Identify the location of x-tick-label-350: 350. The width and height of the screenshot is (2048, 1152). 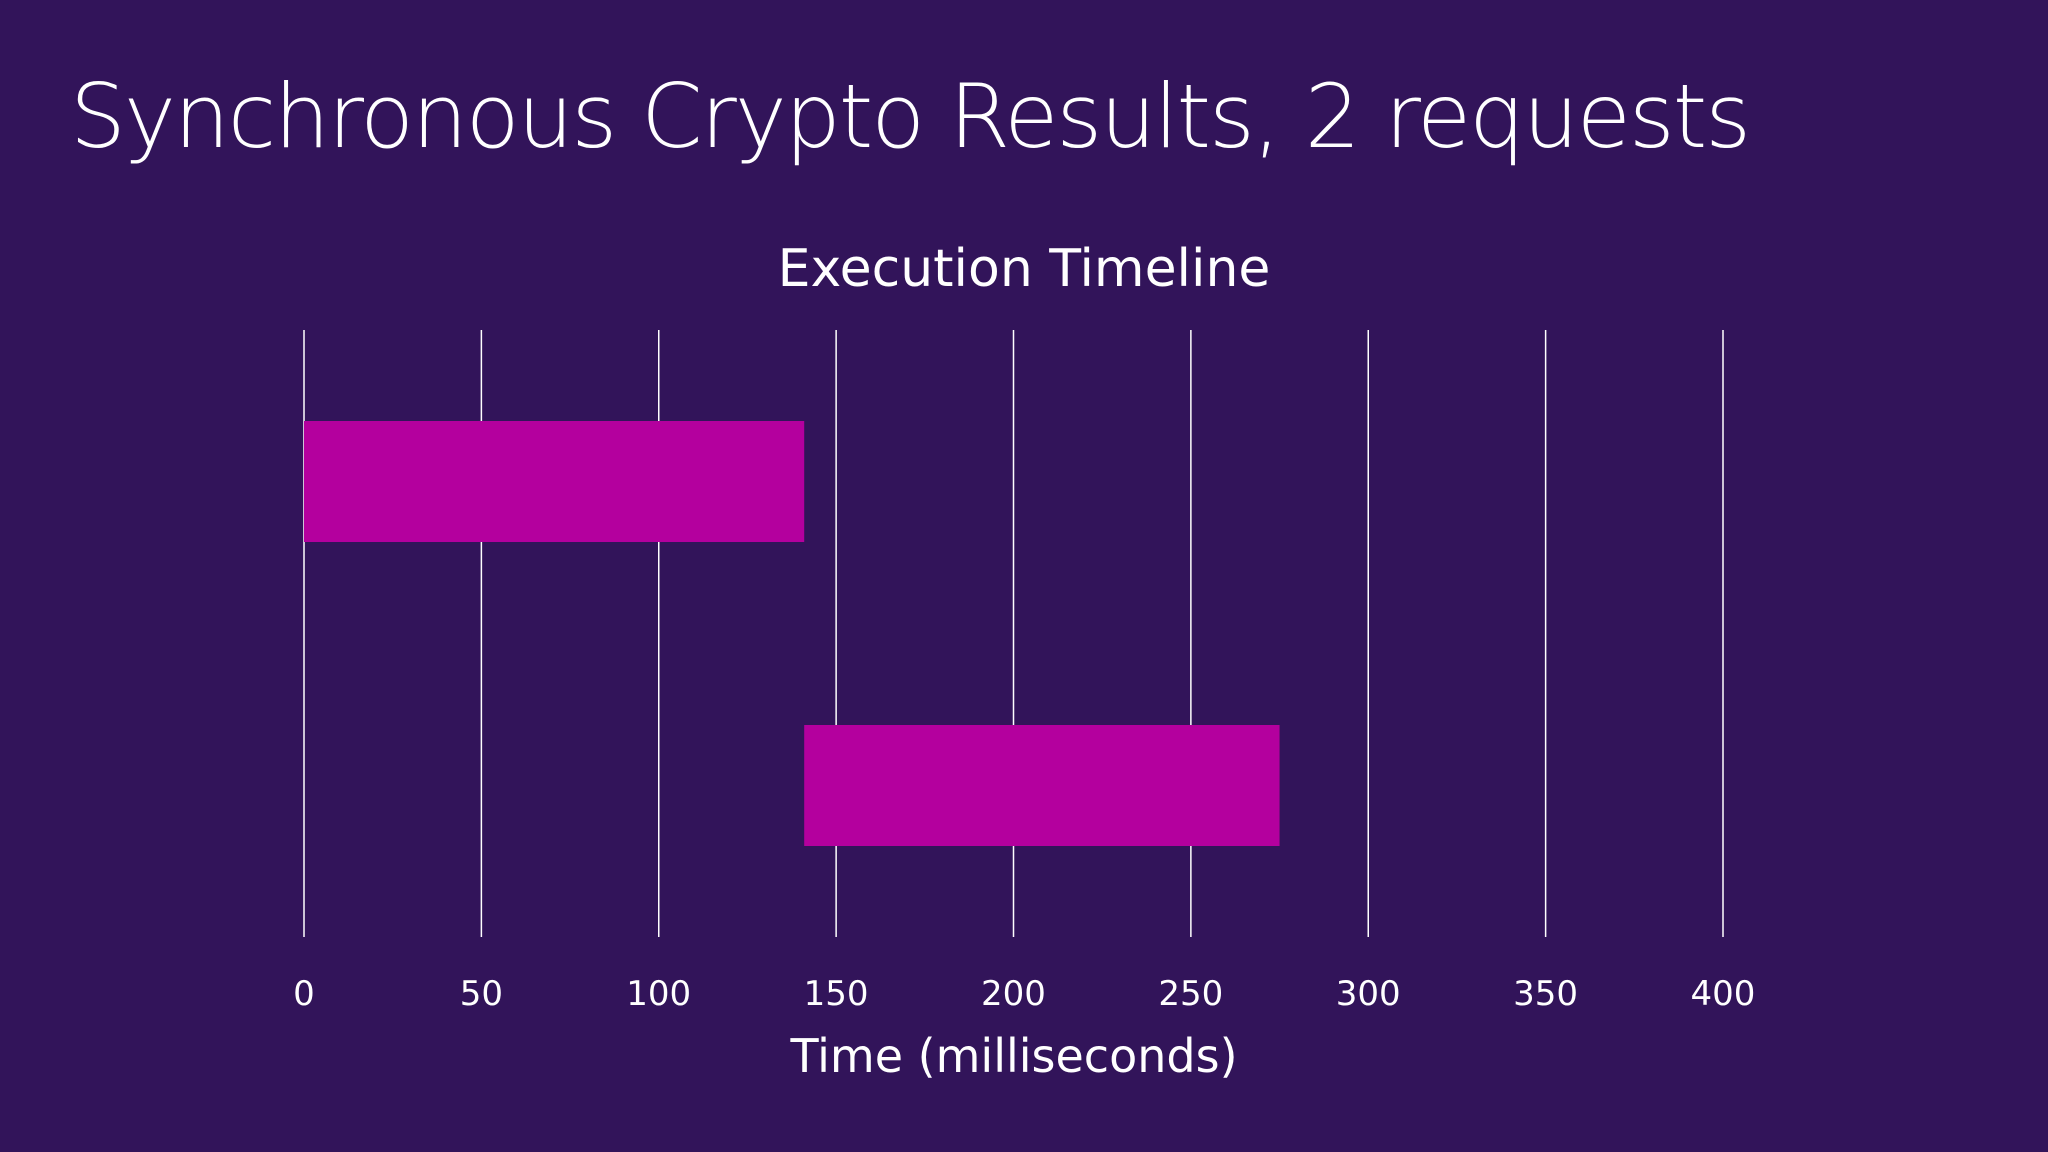
(1545, 994).